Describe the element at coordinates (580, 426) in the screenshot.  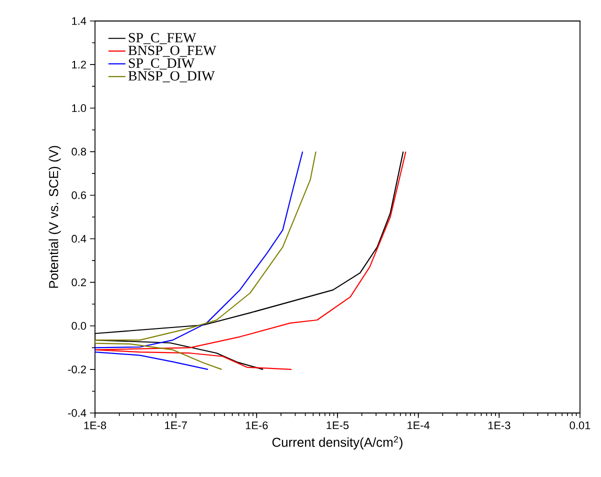
I see `x-tick-label: 0.01` at that location.